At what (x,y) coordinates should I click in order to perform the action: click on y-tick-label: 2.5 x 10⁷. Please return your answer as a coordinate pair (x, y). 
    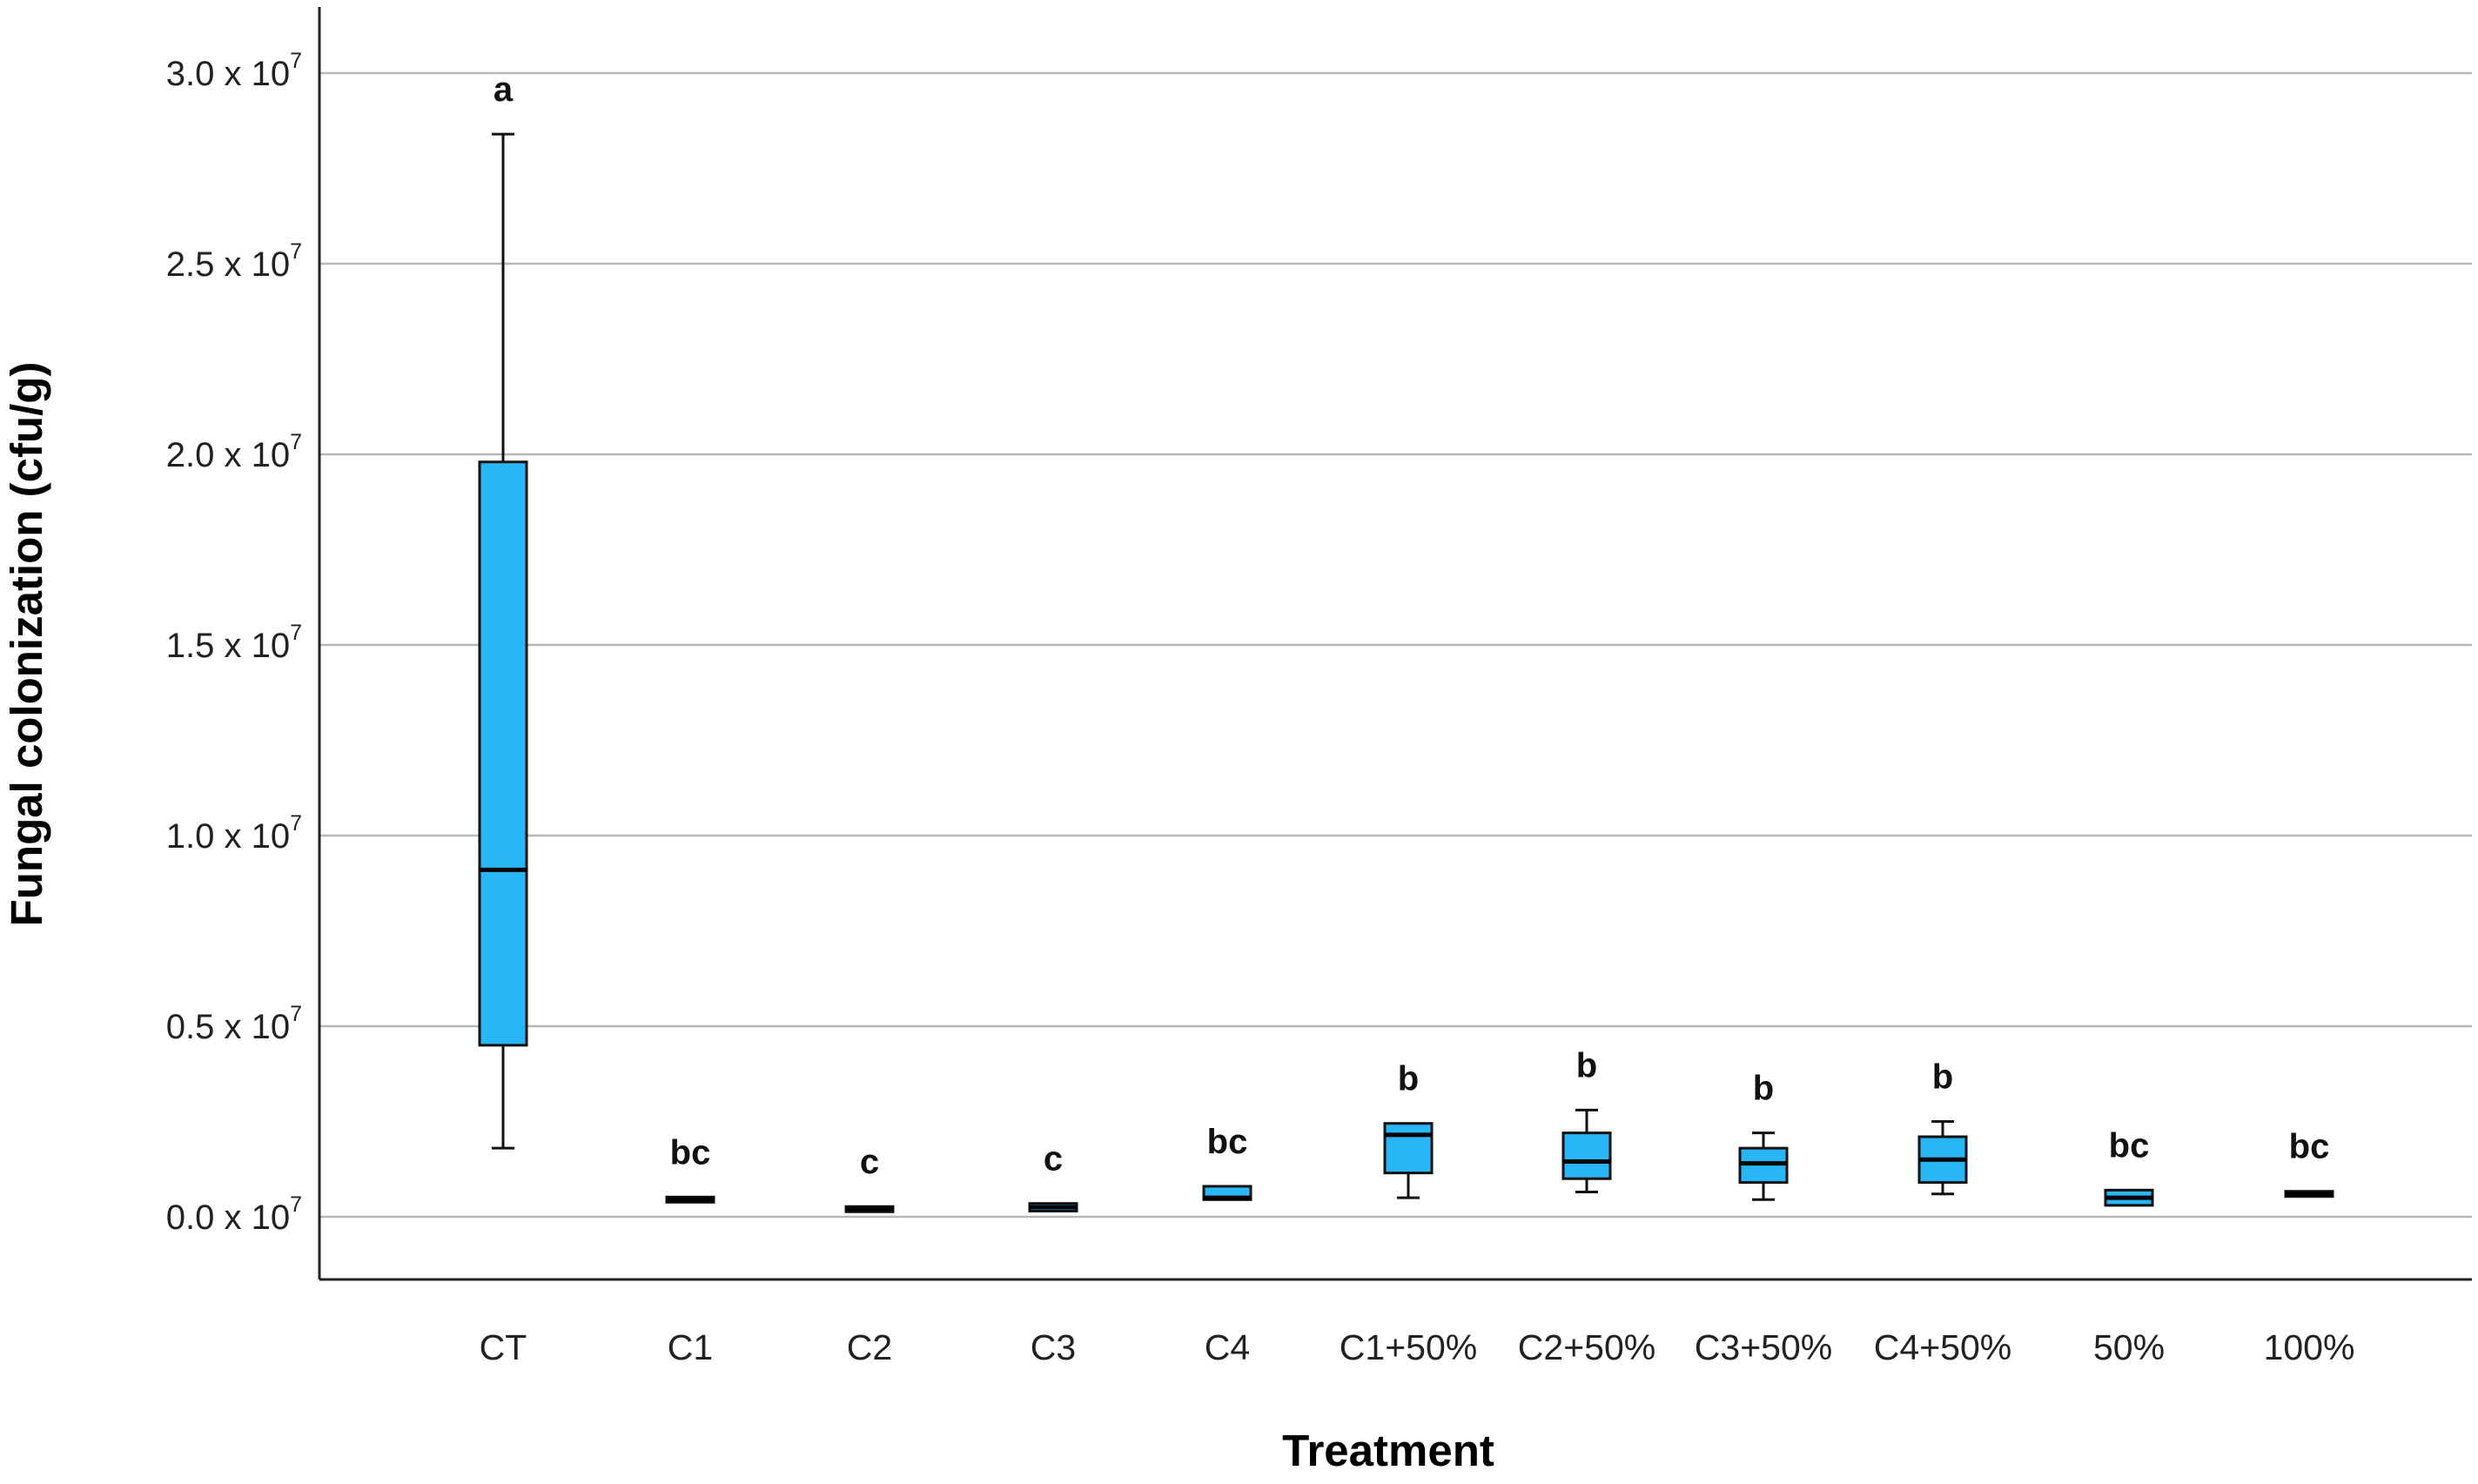
    Looking at the image, I should click on (234, 262).